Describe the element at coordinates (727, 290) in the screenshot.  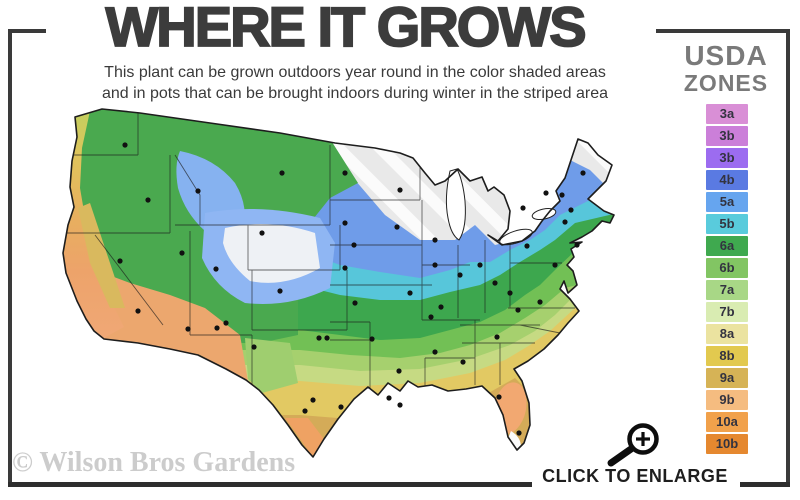
I see `zone-swatch-7a: 7a` at that location.